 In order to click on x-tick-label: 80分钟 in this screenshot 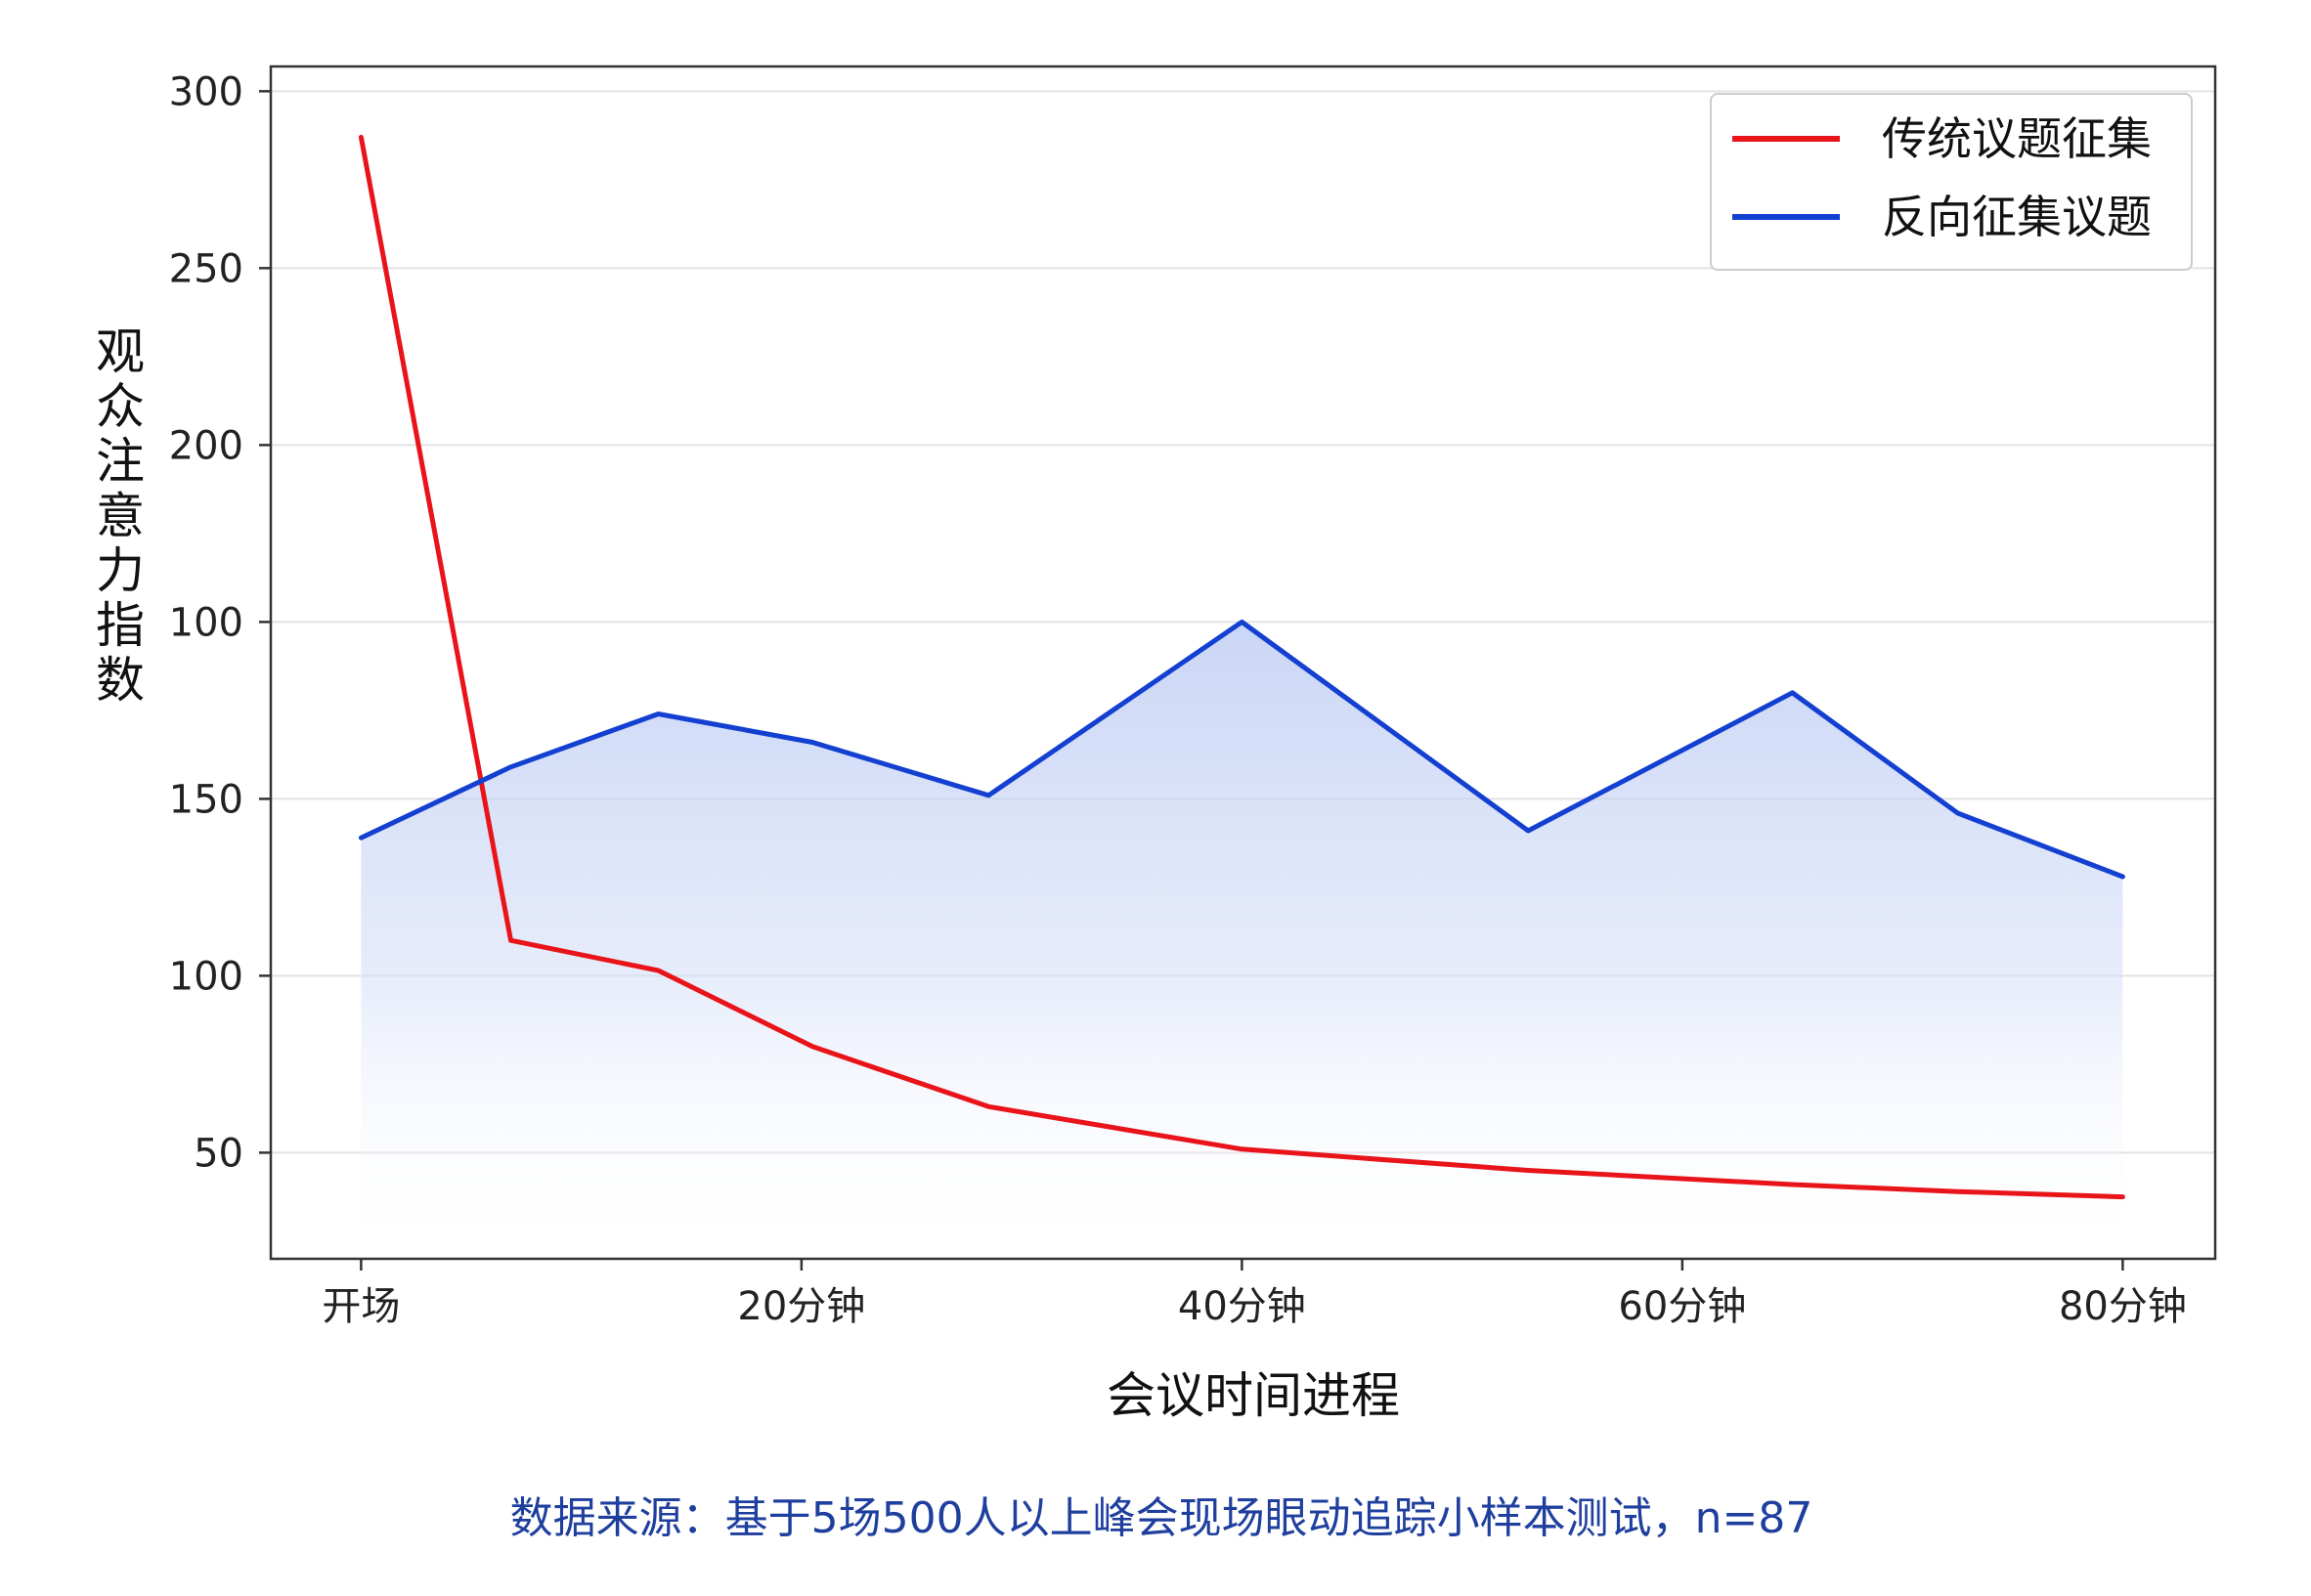, I will do `click(2123, 1306)`.